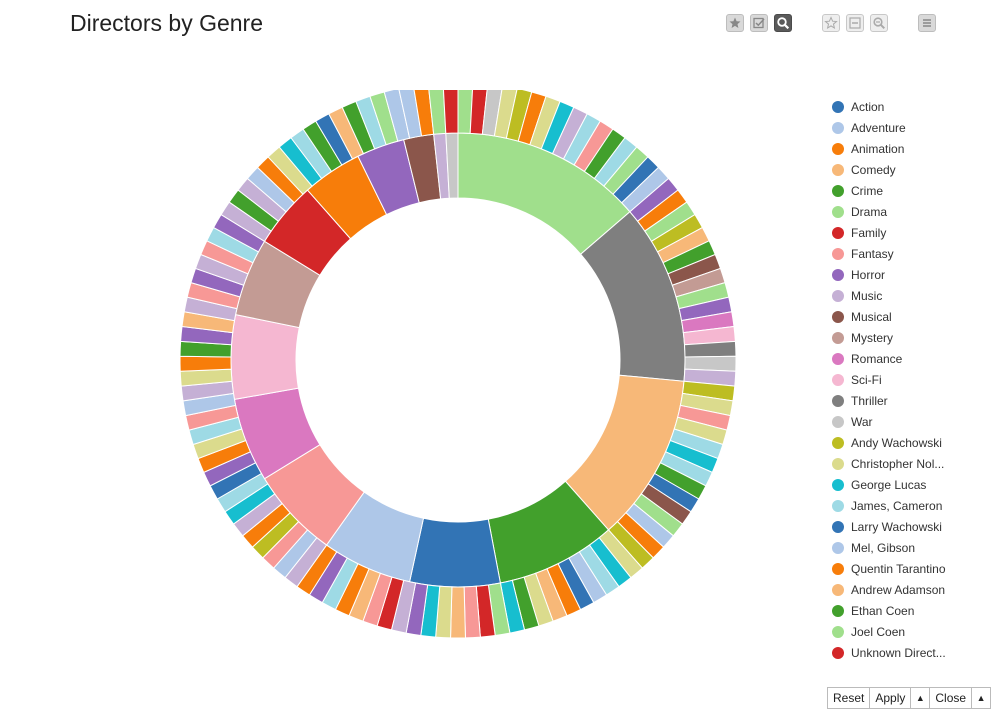  What do you see at coordinates (879, 23) in the screenshot?
I see `zoom-out-icon` at bounding box center [879, 23].